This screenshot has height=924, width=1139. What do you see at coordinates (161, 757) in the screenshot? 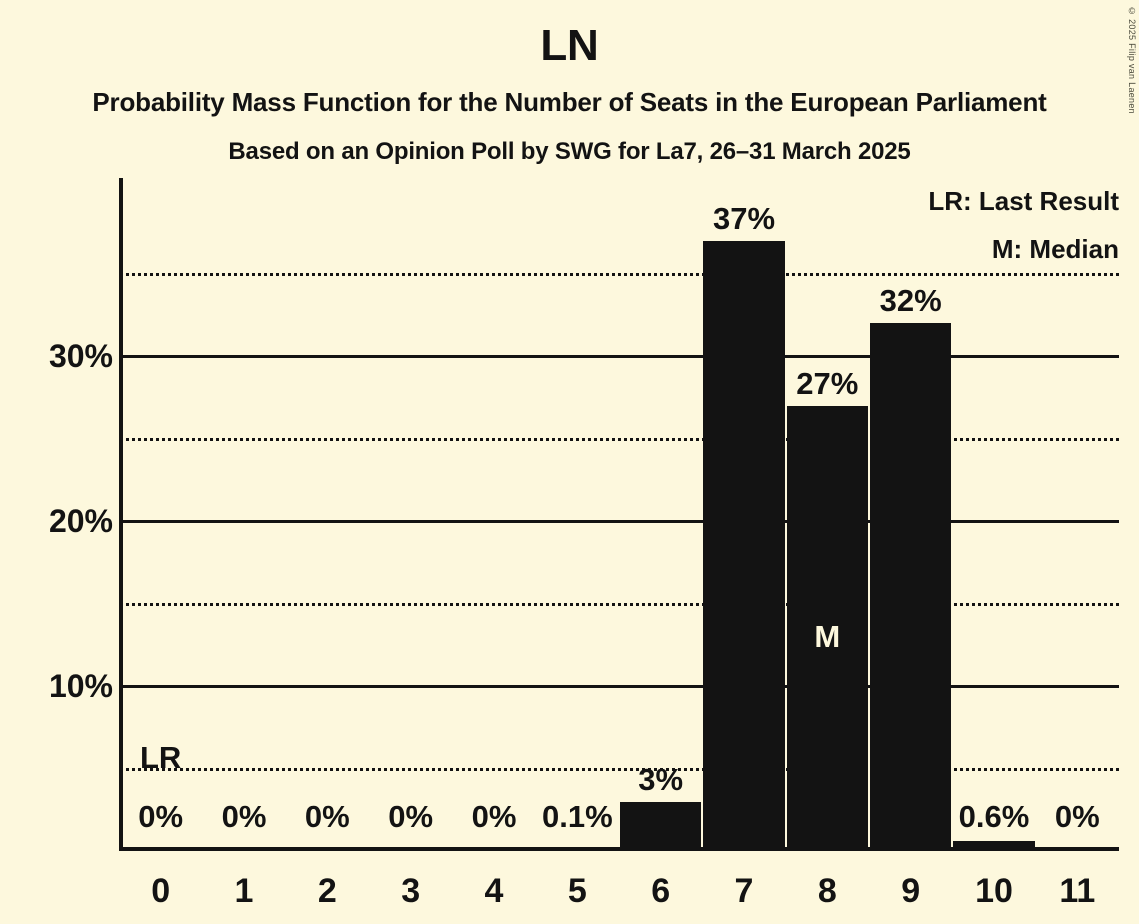
I see `last-result-marker: LR` at bounding box center [161, 757].